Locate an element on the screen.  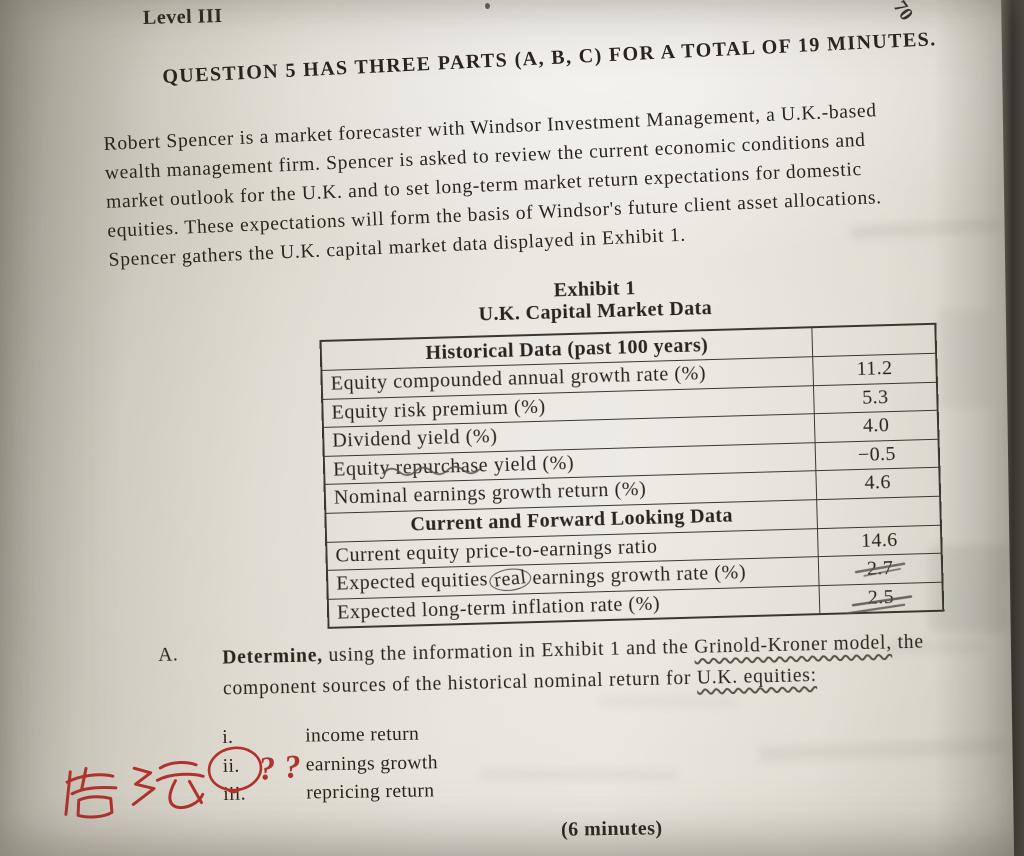
duration-note: (6 minutes) is located at coordinates (611, 829).